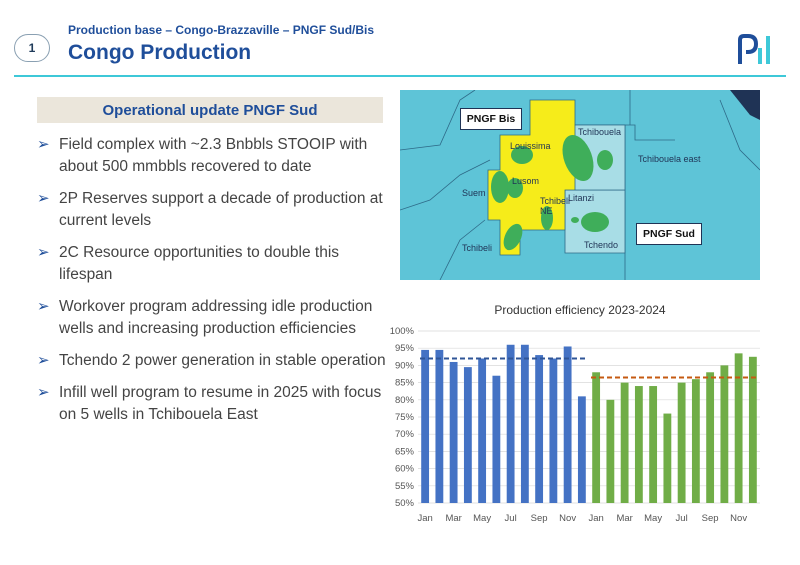 This screenshot has width=800, height=565. I want to click on tchendo-label: Tchendo, so click(601, 245).